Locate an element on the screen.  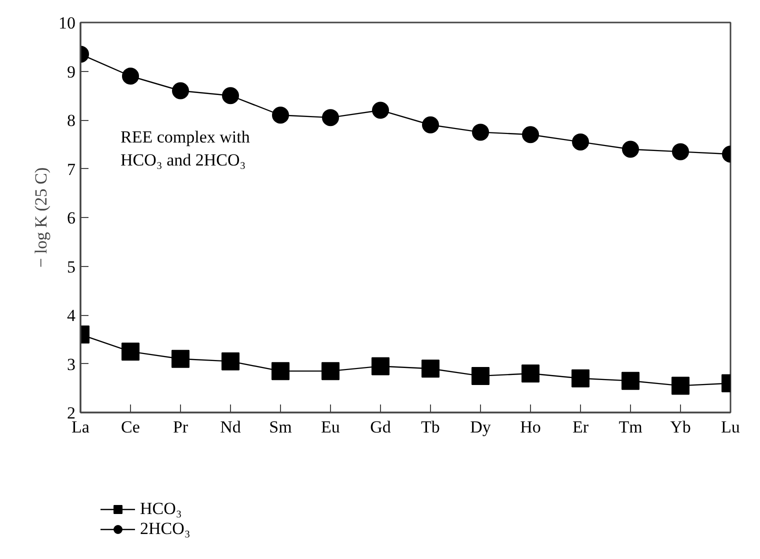
x-tick-label: Nd is located at coordinates (231, 427).